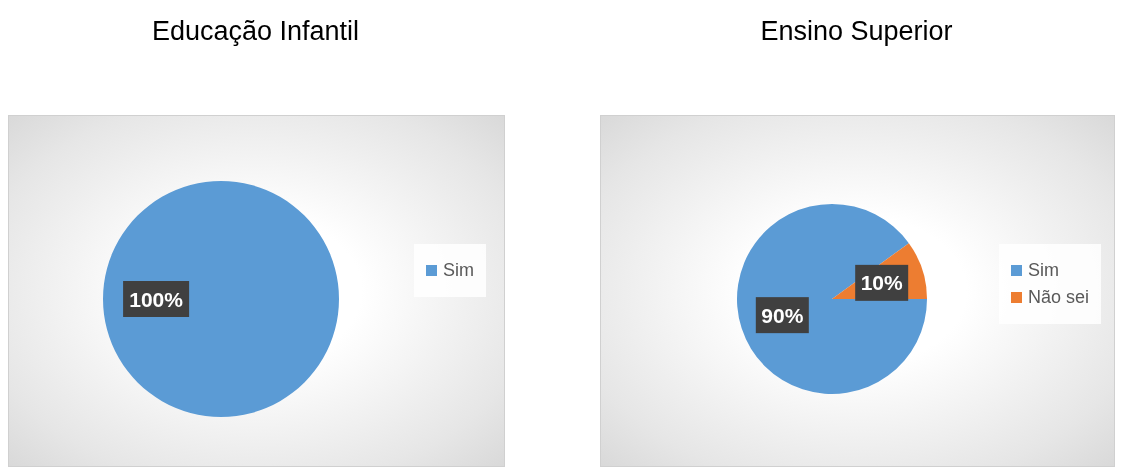  What do you see at coordinates (156, 299) in the screenshot?
I see `data-label: 100%` at bounding box center [156, 299].